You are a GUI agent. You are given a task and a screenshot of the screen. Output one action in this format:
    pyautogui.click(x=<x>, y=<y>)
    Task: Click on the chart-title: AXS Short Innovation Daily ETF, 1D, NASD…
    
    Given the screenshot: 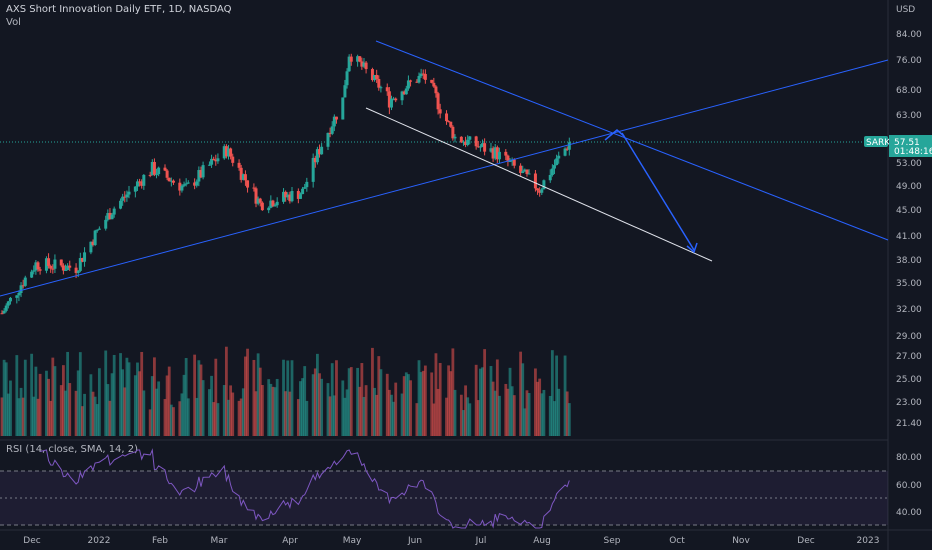 What is the action you would take?
    pyautogui.click(x=119, y=9)
    